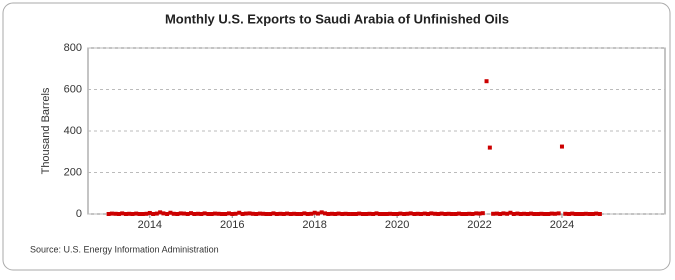 This screenshot has height=280, width=675. What do you see at coordinates (479, 225) in the screenshot?
I see `x-tick-label: 2022` at bounding box center [479, 225].